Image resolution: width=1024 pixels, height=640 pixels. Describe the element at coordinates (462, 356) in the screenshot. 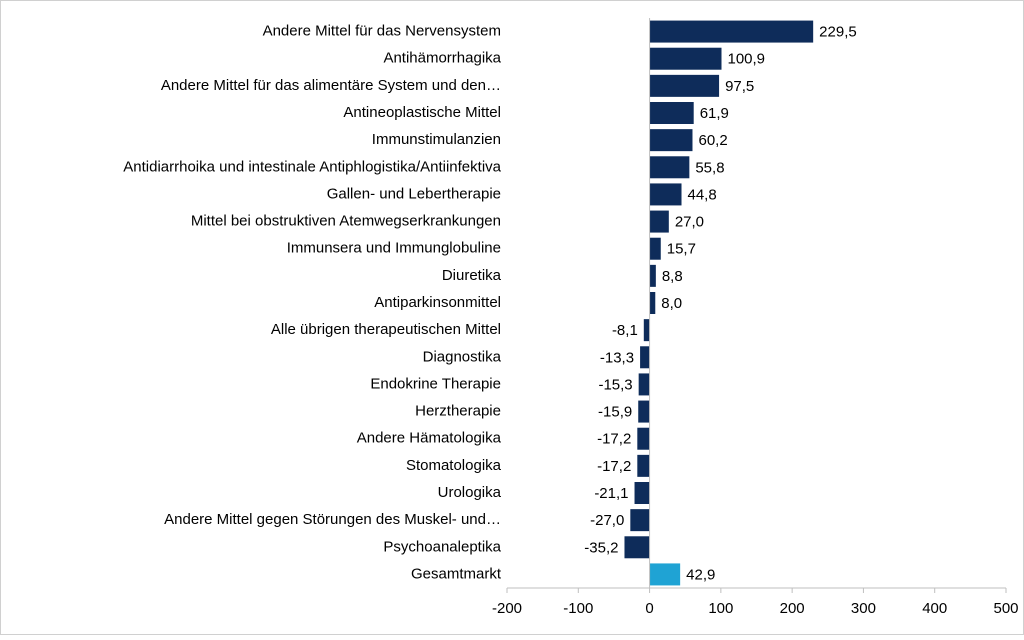

I see `y-tick-label: Diagnostika` at that location.